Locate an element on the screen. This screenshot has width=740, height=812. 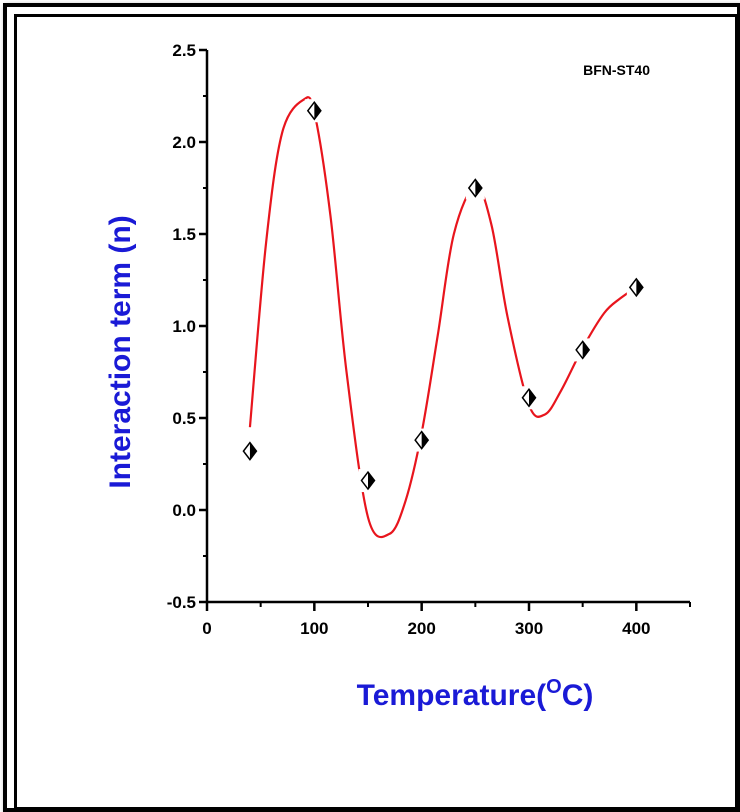
series-annotation: BFN-ST40 is located at coordinates (616, 70).